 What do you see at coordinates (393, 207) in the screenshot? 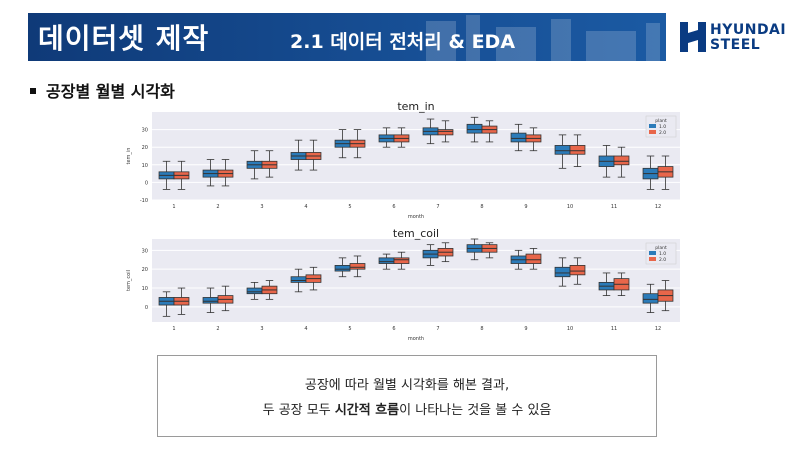
I see `x-tick-label: 6` at bounding box center [393, 207].